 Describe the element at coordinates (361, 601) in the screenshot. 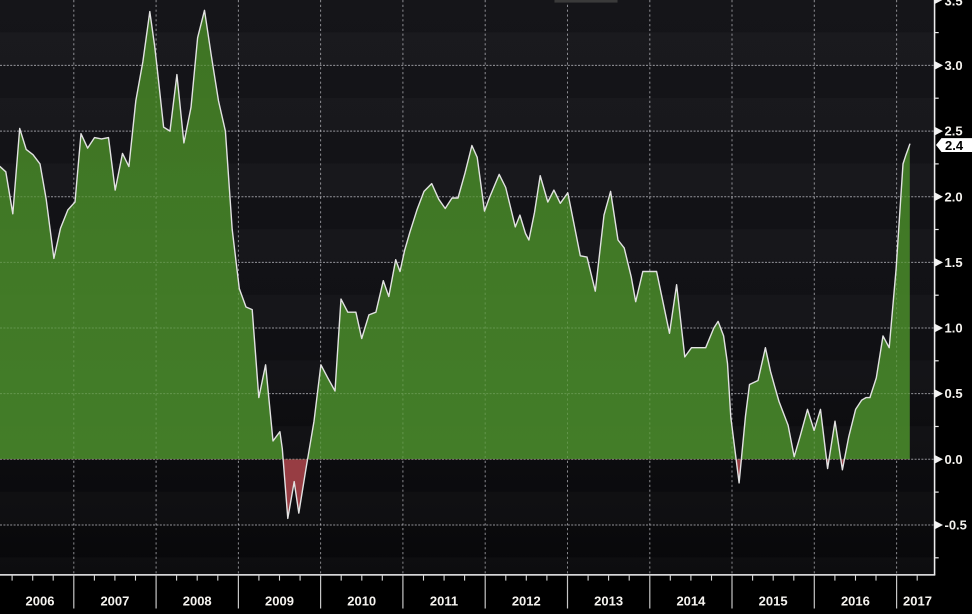

I see `svg-text: 2010` at that location.